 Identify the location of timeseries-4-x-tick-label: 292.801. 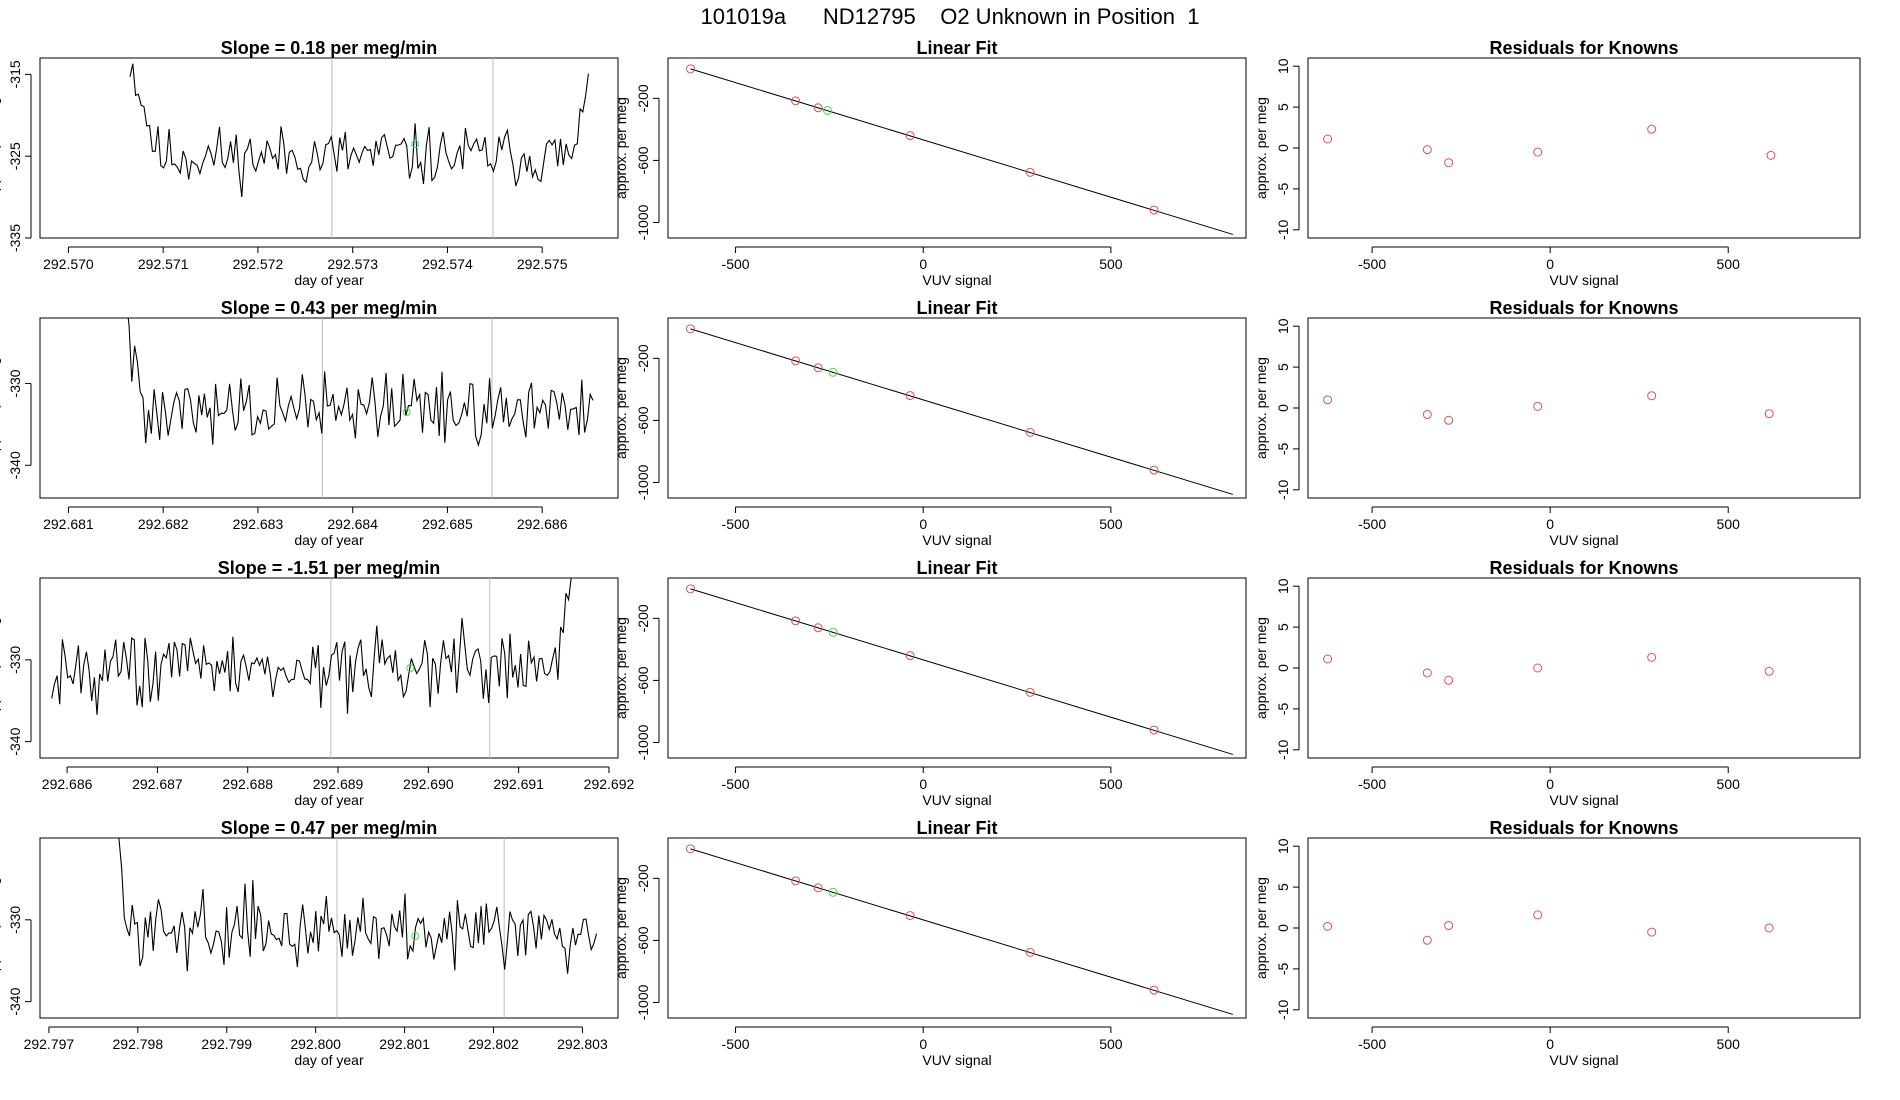
(404, 1044).